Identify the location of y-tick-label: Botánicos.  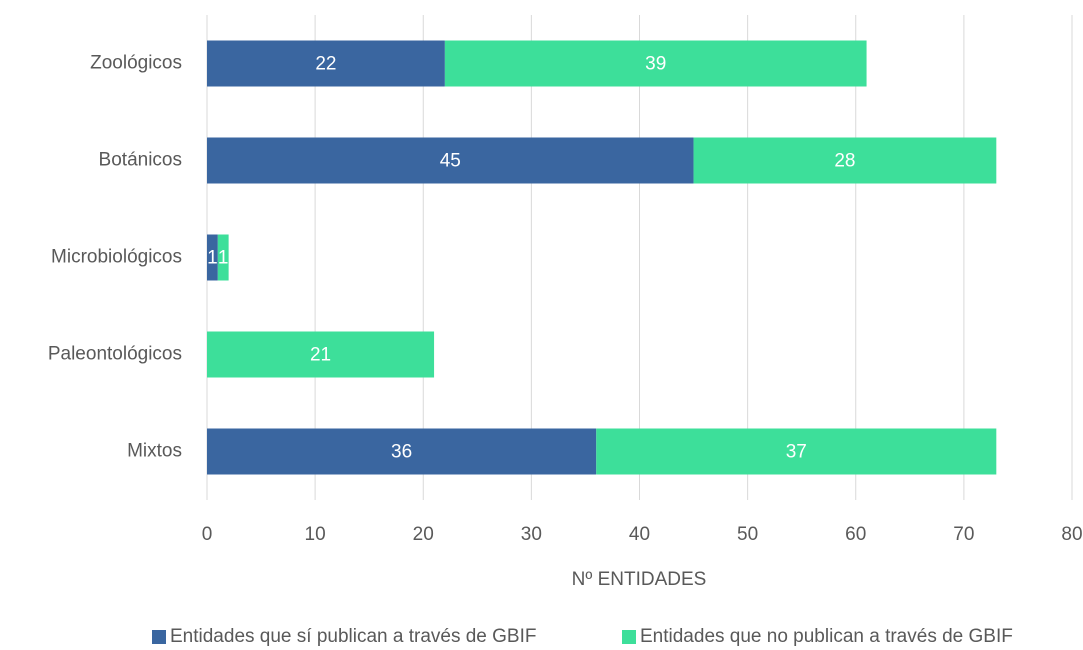
(140, 160).